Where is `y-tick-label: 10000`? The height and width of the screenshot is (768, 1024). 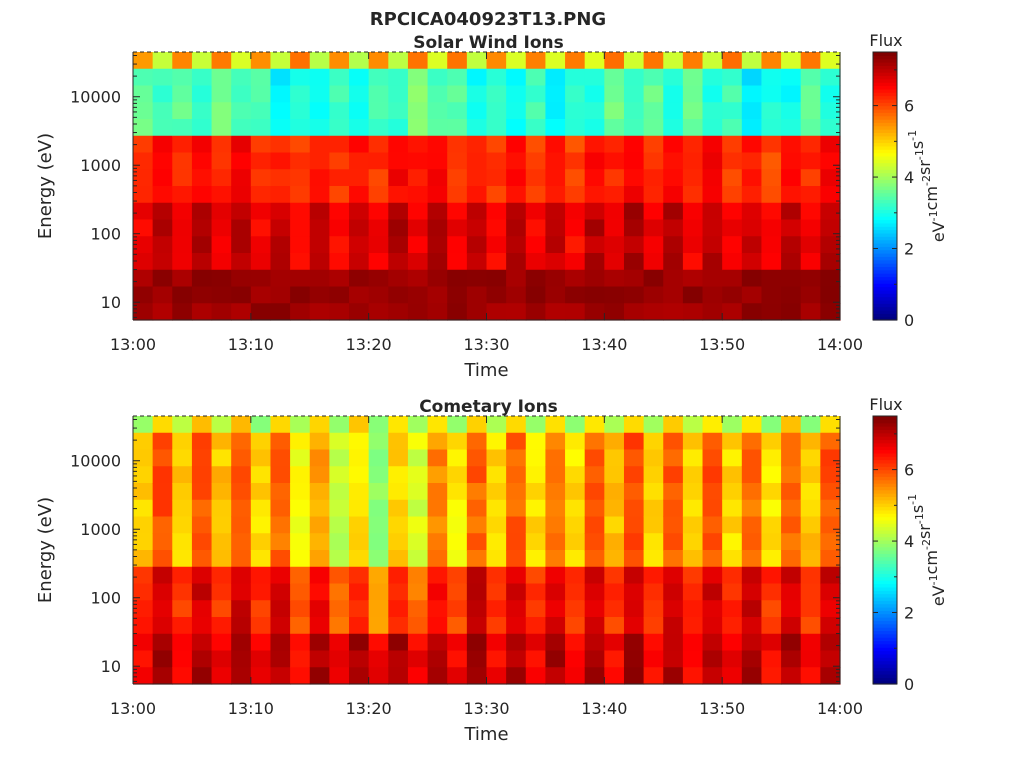
y-tick-label: 10000 is located at coordinates (95, 97).